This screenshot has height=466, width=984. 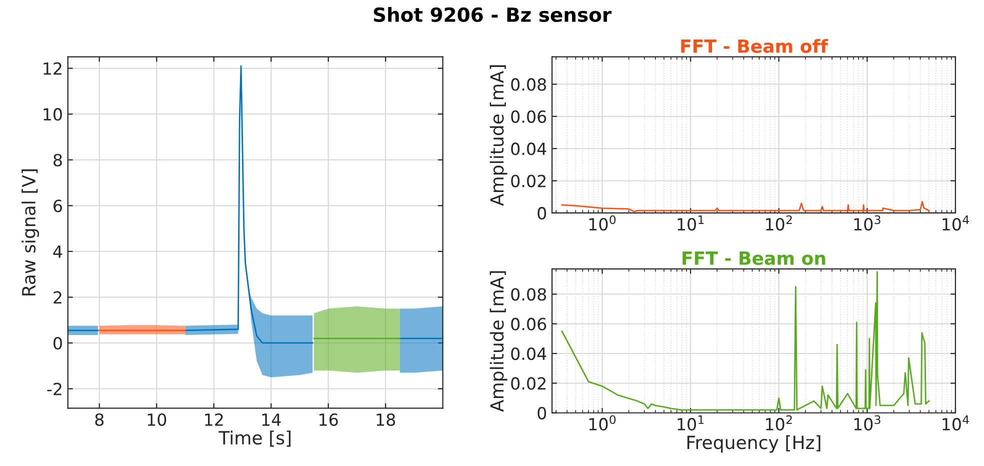 What do you see at coordinates (58, 206) in the screenshot?
I see `y-tick-label: 6` at bounding box center [58, 206].